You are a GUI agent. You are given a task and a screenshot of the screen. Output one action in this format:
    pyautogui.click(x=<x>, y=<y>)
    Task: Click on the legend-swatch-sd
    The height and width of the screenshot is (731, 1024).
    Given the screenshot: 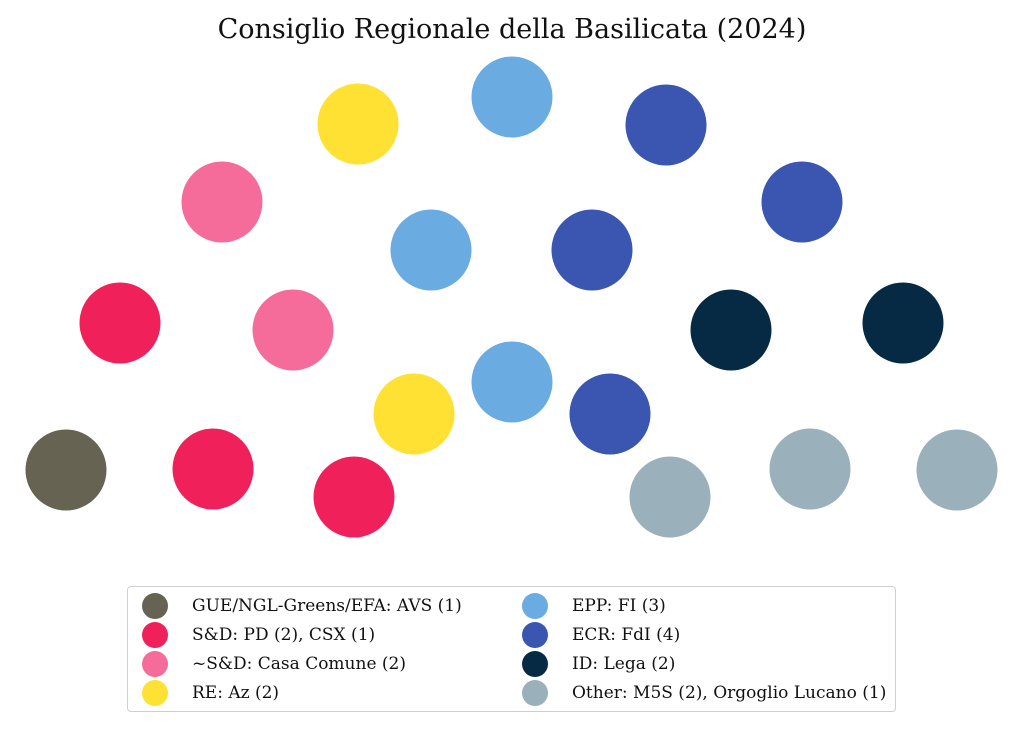 What is the action you would take?
    pyautogui.click(x=155, y=634)
    